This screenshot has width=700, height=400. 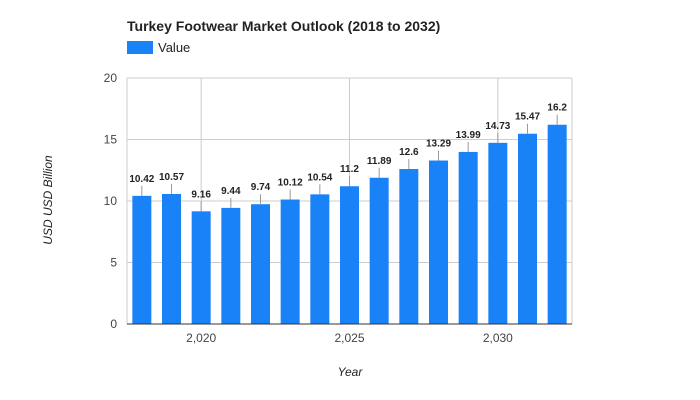 I want to click on data-label: 11.89, so click(x=379, y=161).